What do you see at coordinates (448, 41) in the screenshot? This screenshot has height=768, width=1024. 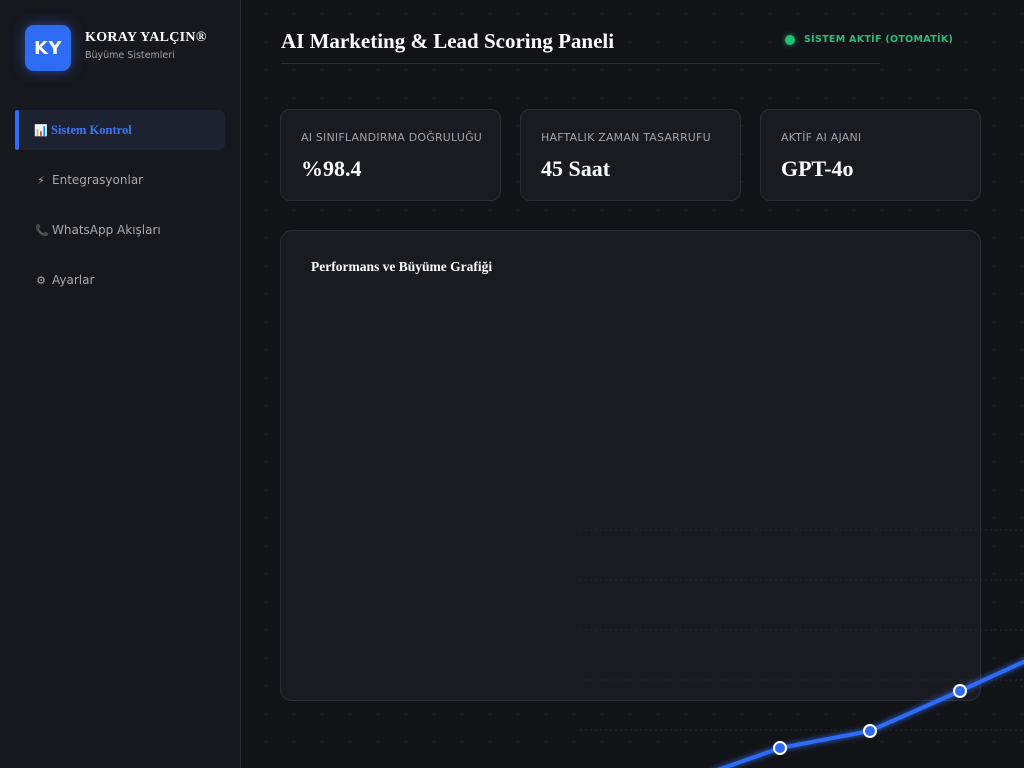 I see `page-title: AI Marketing & Lead Scoring Paneli` at bounding box center [448, 41].